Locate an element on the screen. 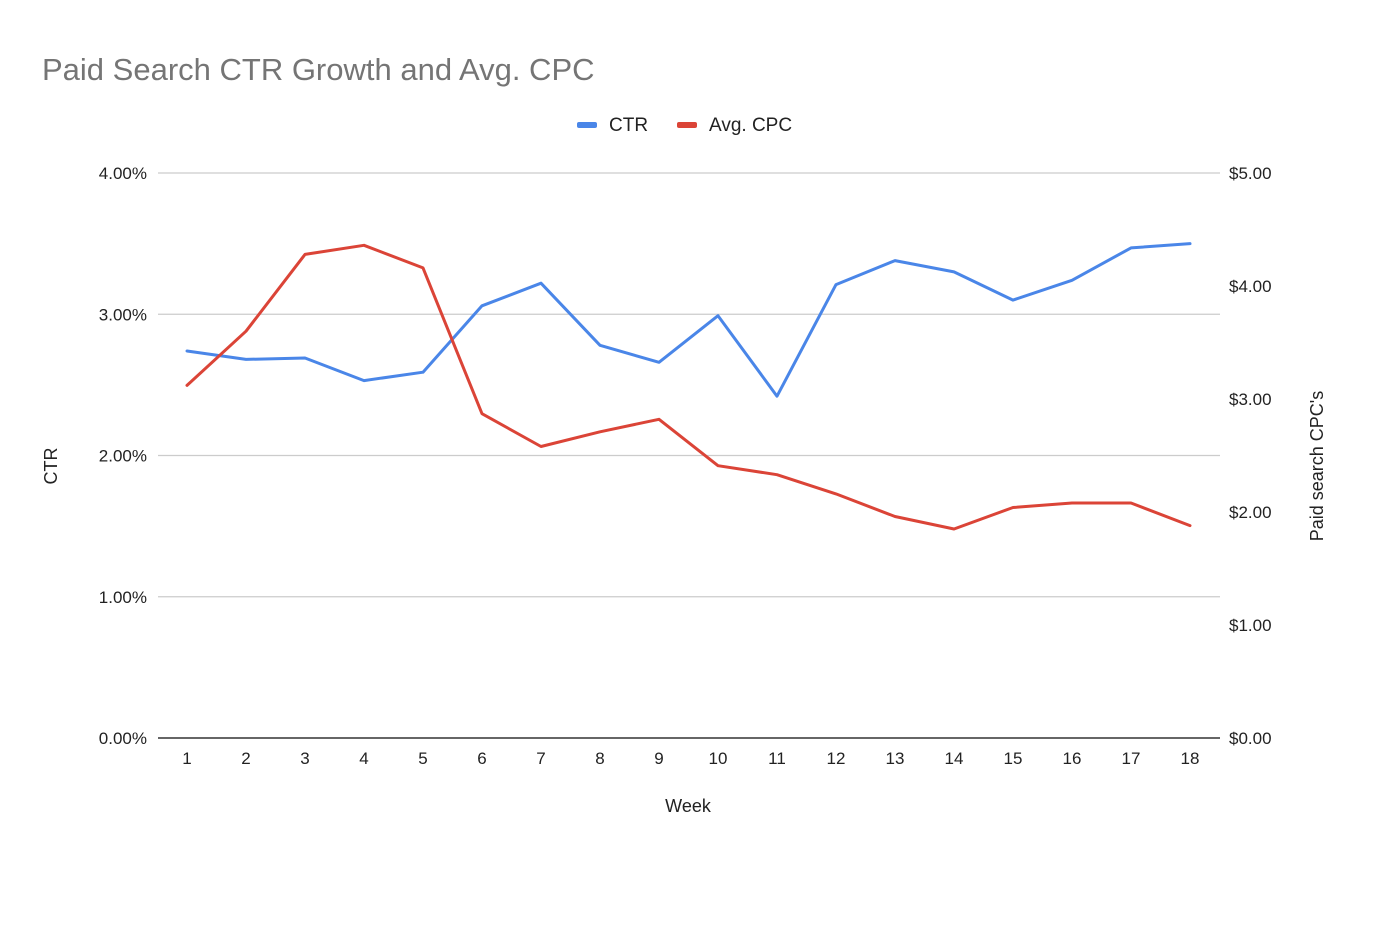  right-axis-label: Paid search CPC's is located at coordinates (1317, 466).